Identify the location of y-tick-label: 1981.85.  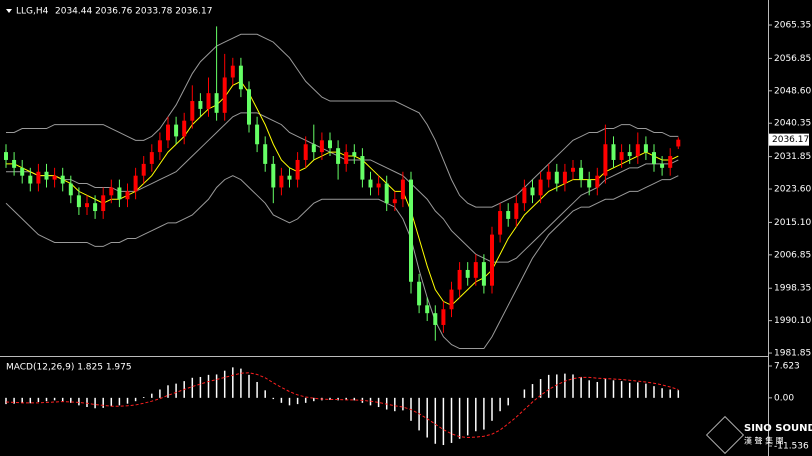
(792, 354).